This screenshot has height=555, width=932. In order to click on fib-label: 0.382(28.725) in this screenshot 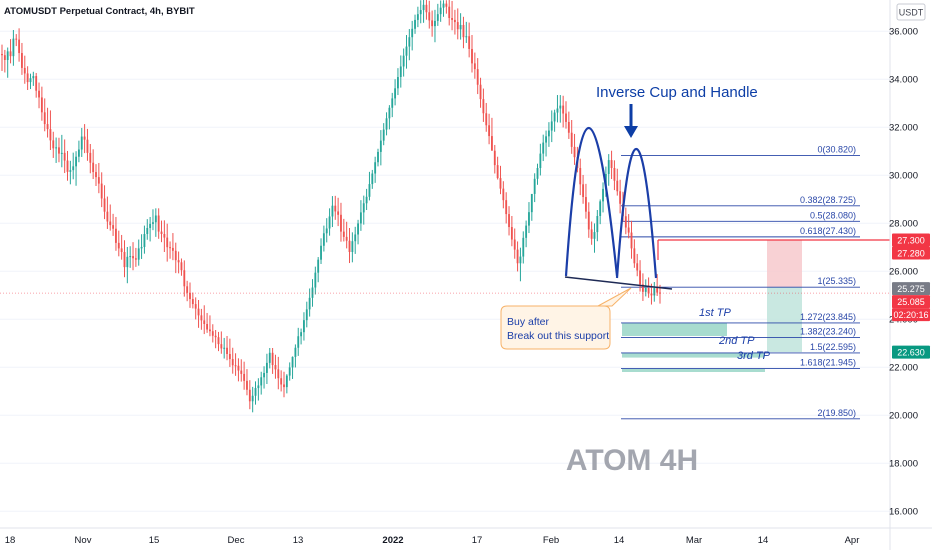, I will do `click(828, 200)`.